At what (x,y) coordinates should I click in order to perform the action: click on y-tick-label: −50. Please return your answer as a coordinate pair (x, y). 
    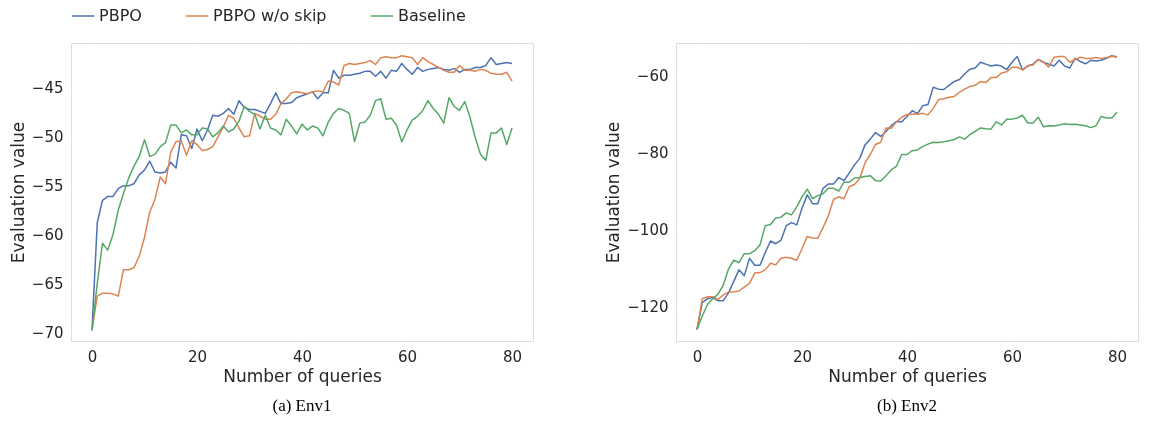
    Looking at the image, I should click on (47, 137).